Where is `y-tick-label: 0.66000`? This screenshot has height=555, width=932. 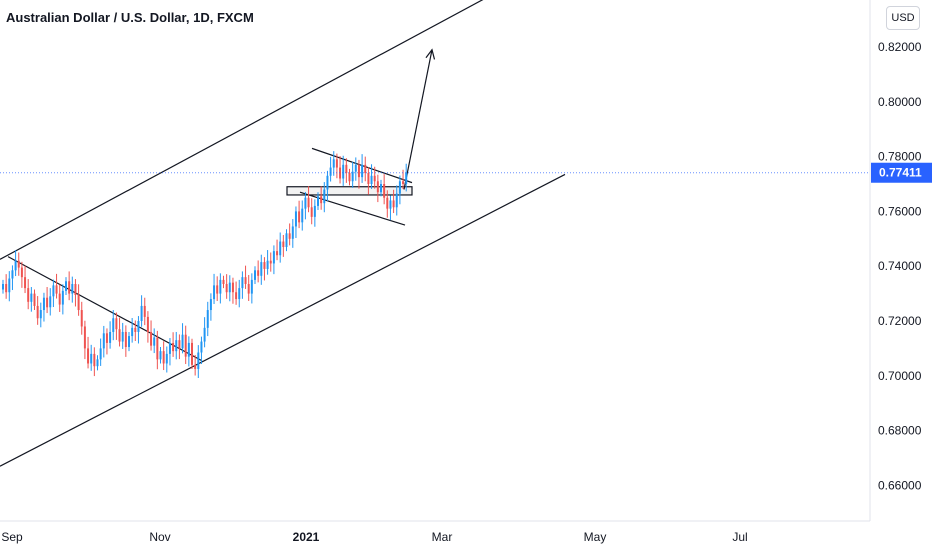 y-tick-label: 0.66000 is located at coordinates (900, 485).